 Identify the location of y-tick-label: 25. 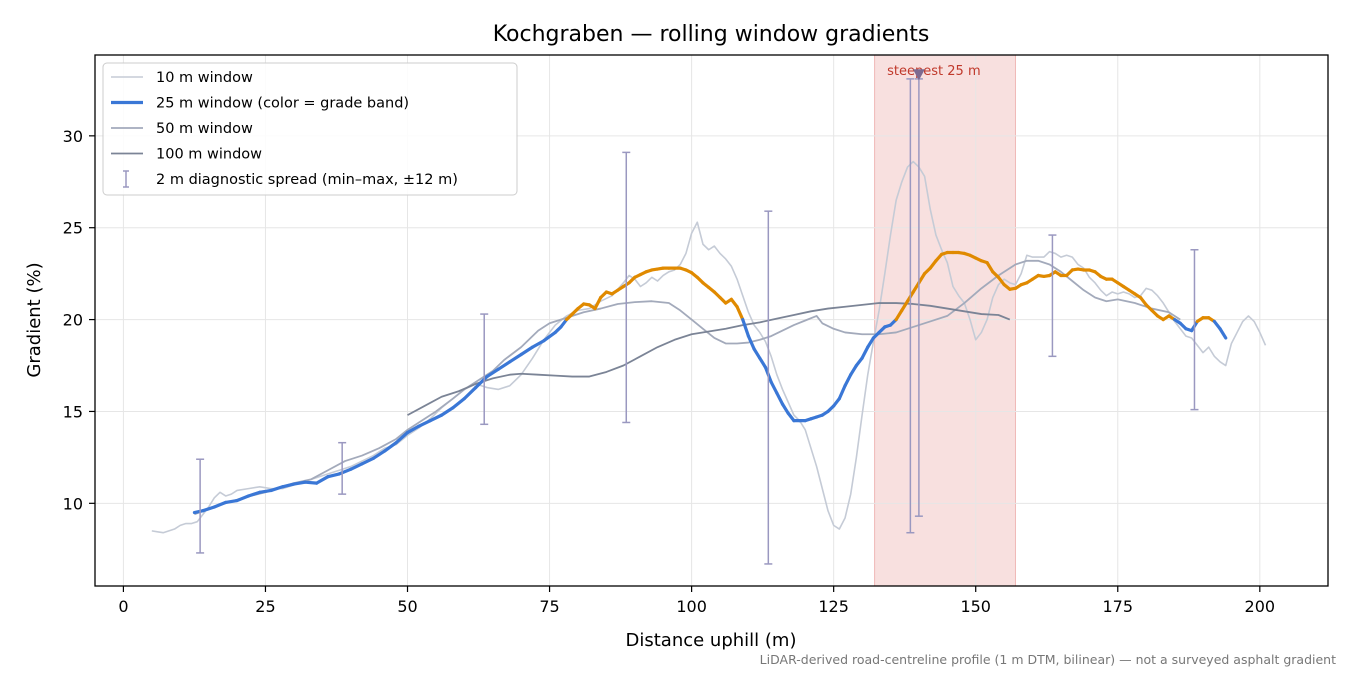
(73, 228).